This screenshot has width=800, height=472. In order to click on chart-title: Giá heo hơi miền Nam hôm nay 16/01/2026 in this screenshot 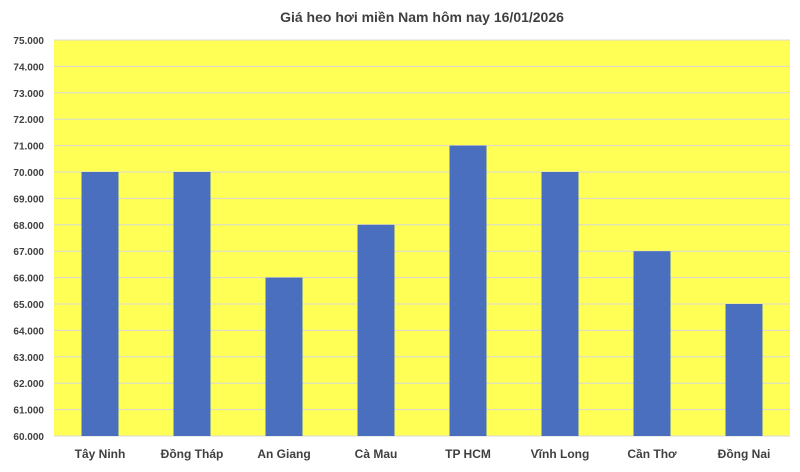, I will do `click(422, 17)`.